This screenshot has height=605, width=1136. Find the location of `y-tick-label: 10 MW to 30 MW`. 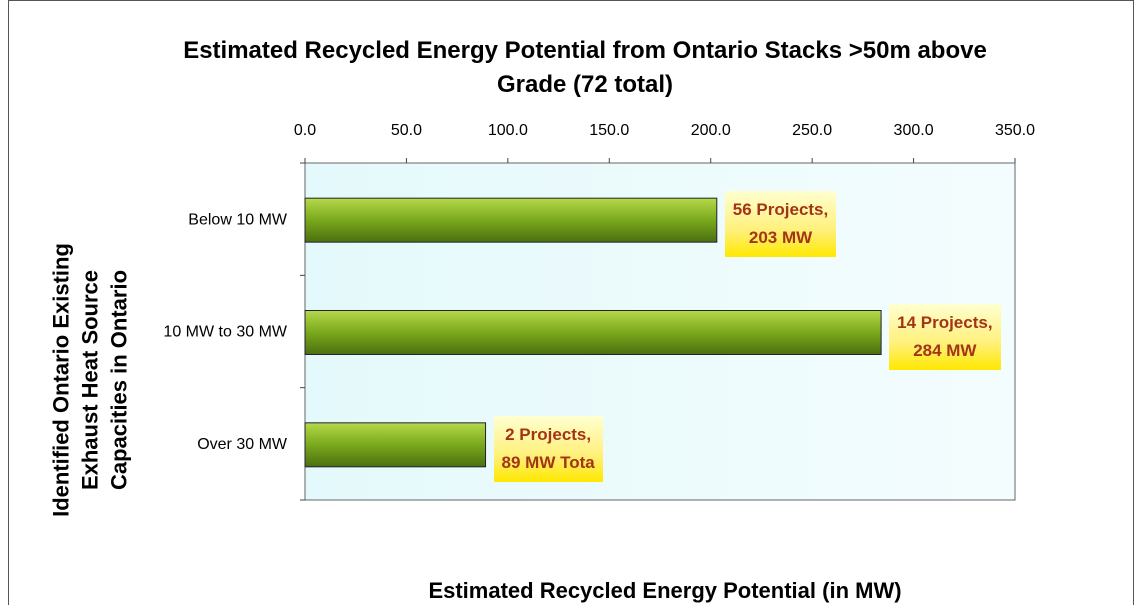

y-tick-label: 10 MW to 30 MW is located at coordinates (225, 332).